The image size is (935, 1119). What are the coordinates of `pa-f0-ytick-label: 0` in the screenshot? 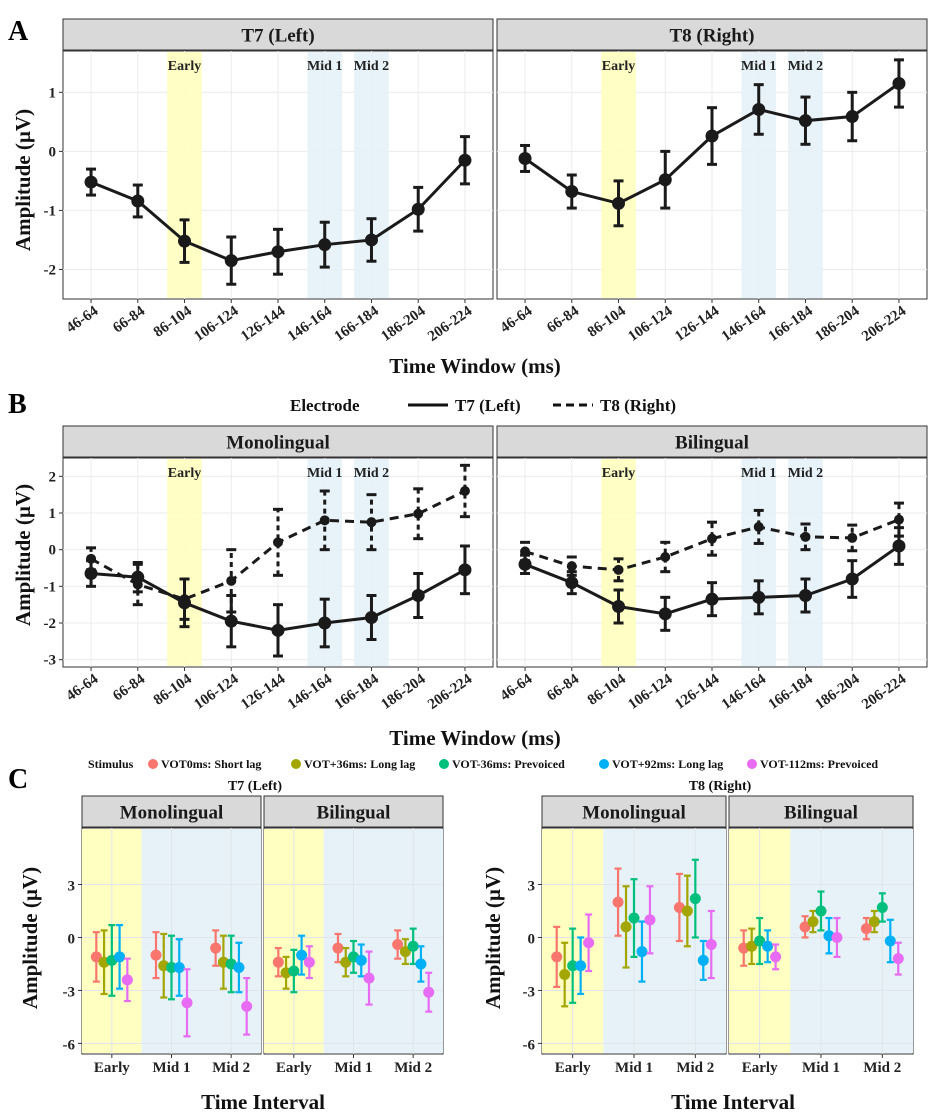 It's located at (53, 152).